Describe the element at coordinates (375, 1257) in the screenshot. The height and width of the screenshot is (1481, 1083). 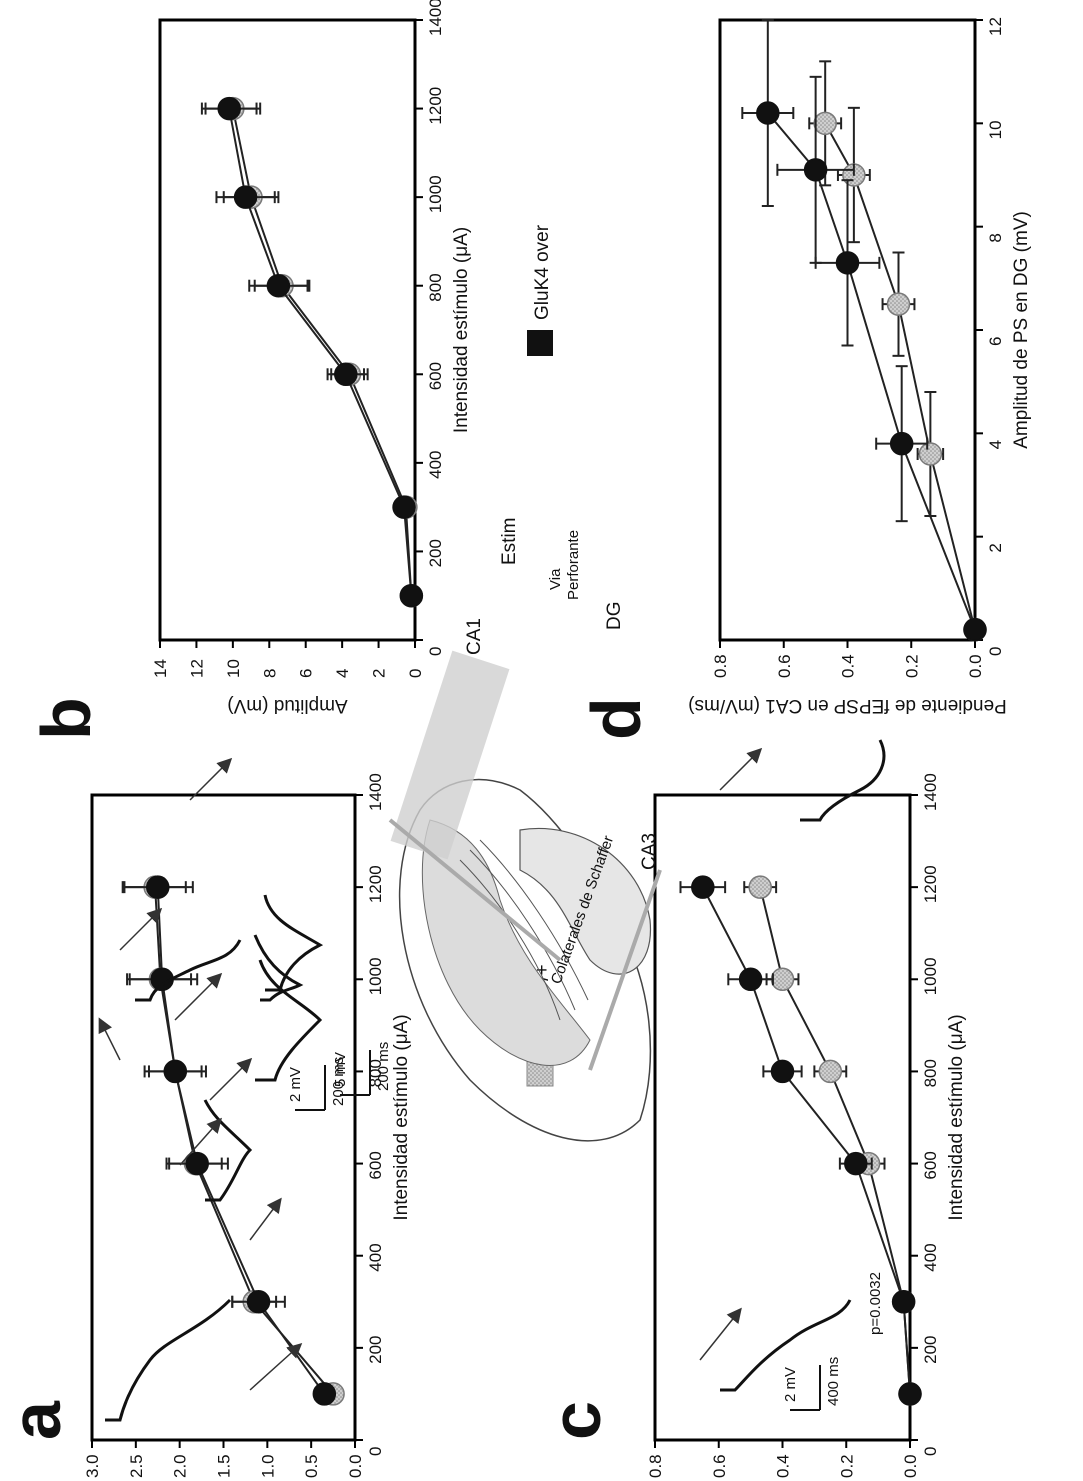
I see `x-tick-label: 400` at that location.